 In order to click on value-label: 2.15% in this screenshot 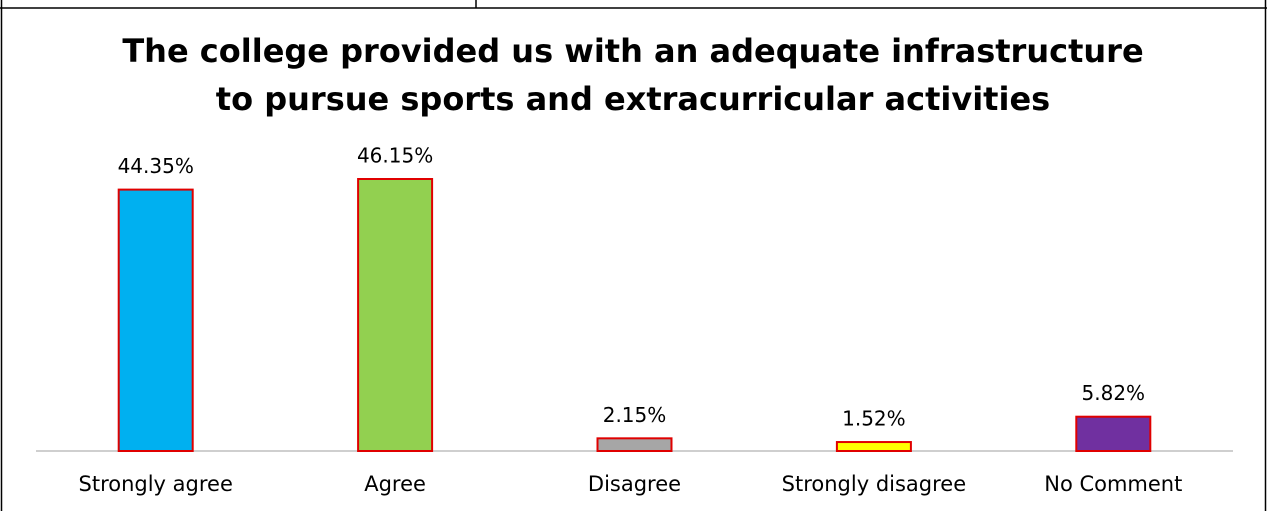, I will do `click(635, 415)`.